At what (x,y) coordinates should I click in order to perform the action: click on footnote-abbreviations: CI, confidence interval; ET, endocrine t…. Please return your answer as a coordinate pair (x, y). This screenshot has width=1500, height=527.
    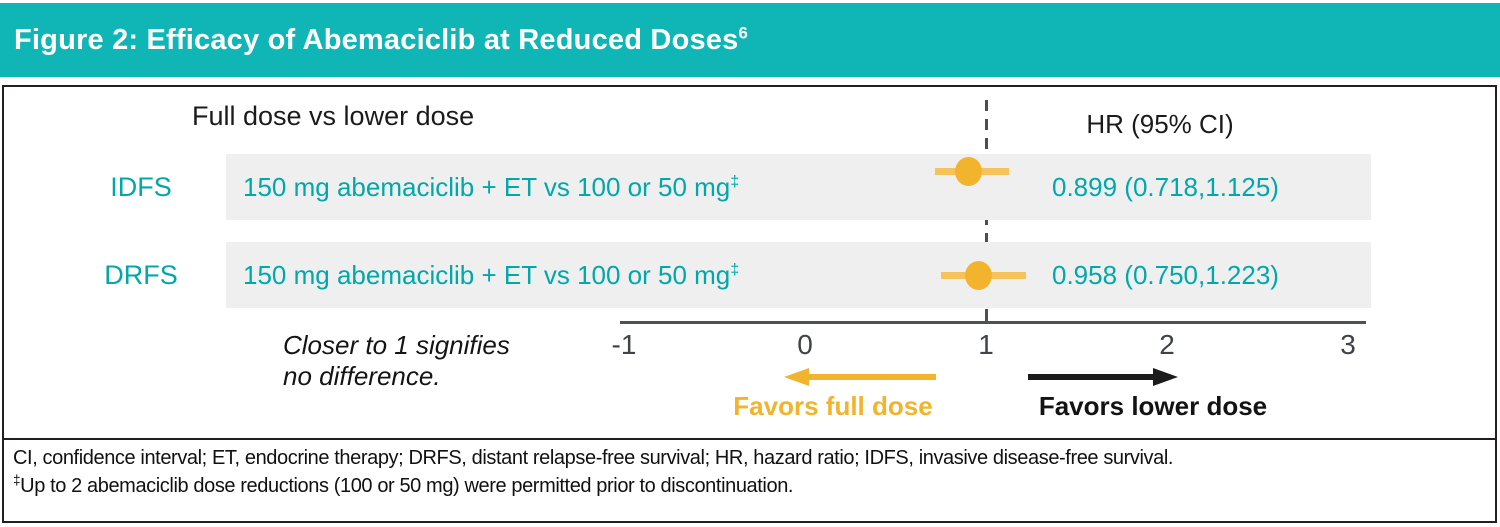
    Looking at the image, I should click on (593, 458).